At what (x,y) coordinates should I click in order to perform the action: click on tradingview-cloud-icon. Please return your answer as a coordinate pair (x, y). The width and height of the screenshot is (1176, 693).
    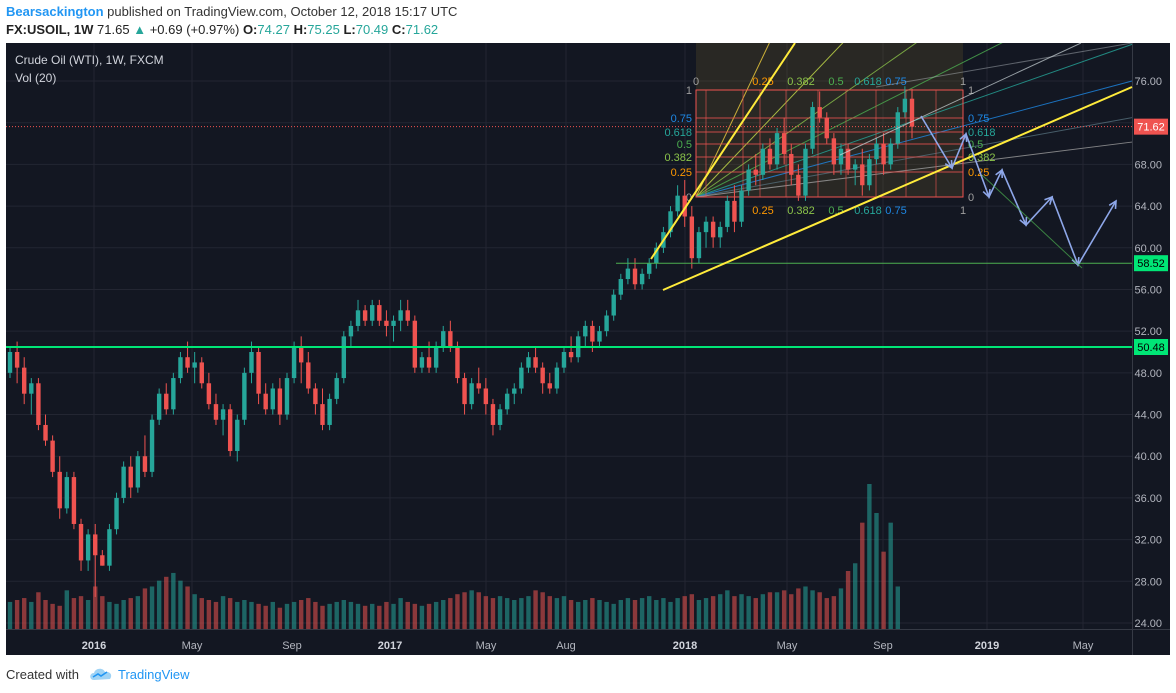
    Looking at the image, I should click on (101, 674).